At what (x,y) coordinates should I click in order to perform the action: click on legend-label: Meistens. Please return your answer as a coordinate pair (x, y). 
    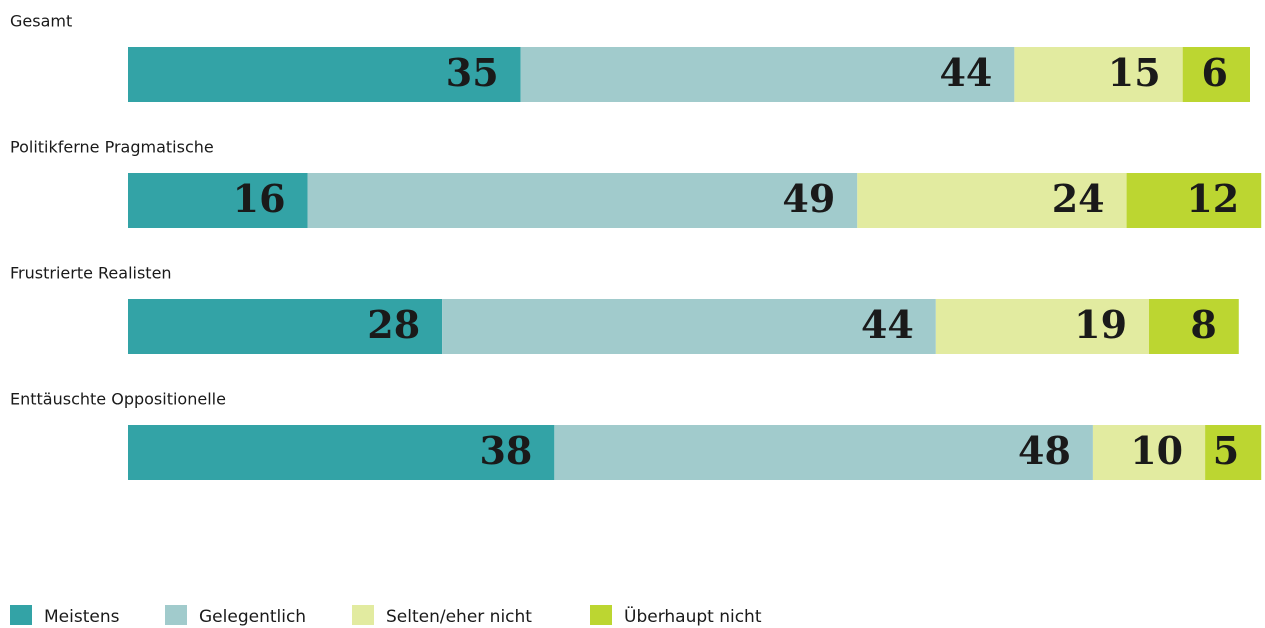
    Looking at the image, I should click on (82, 617).